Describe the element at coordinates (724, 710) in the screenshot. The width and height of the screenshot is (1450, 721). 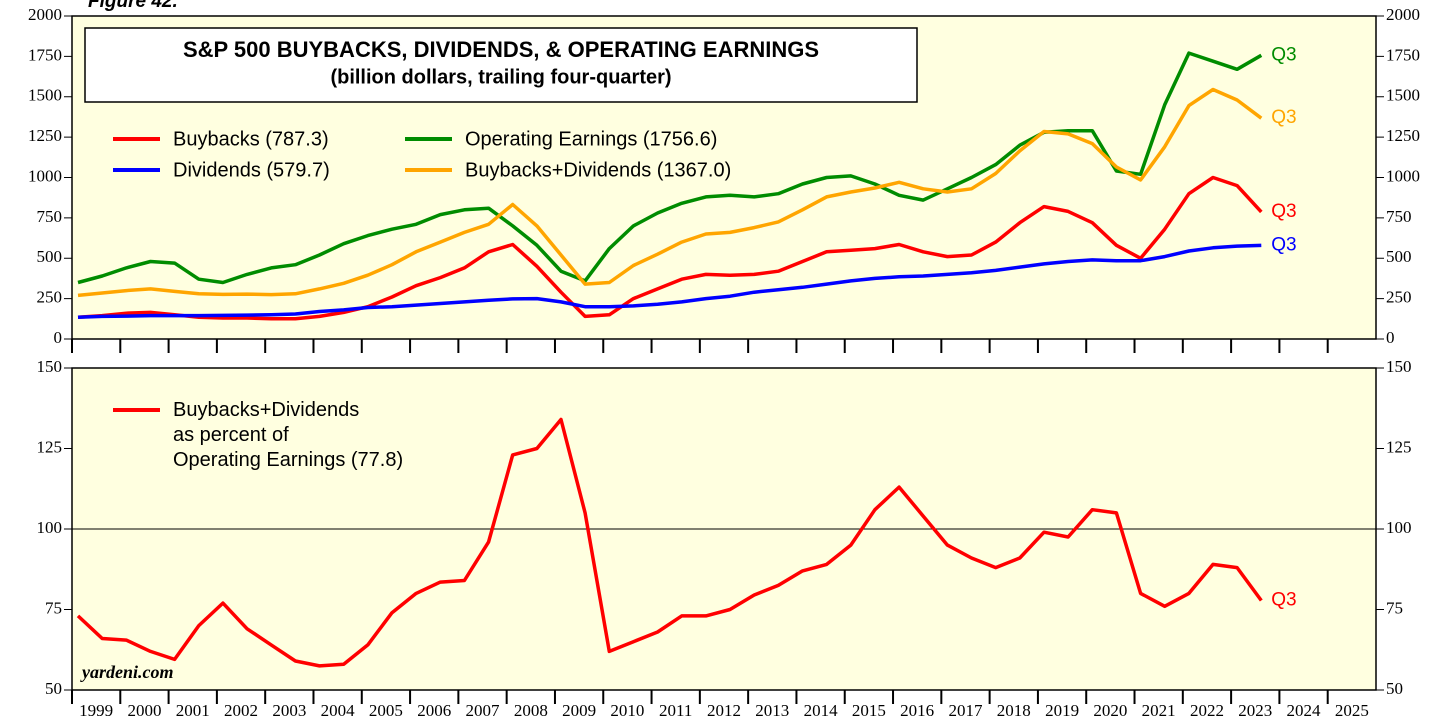
I see `x-tick-label: 2012` at that location.